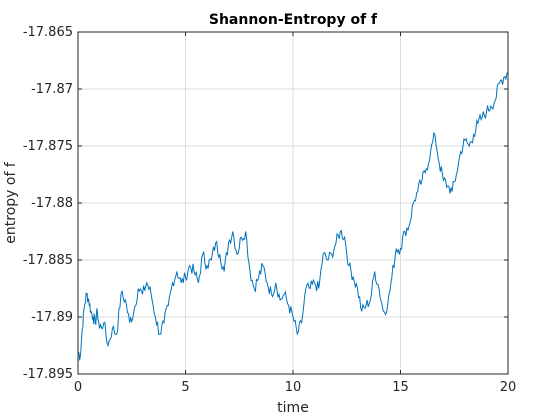 This screenshot has height=420, width=560. Describe the element at coordinates (48, 260) in the screenshot. I see `y-tick-label: -17.885` at that location.